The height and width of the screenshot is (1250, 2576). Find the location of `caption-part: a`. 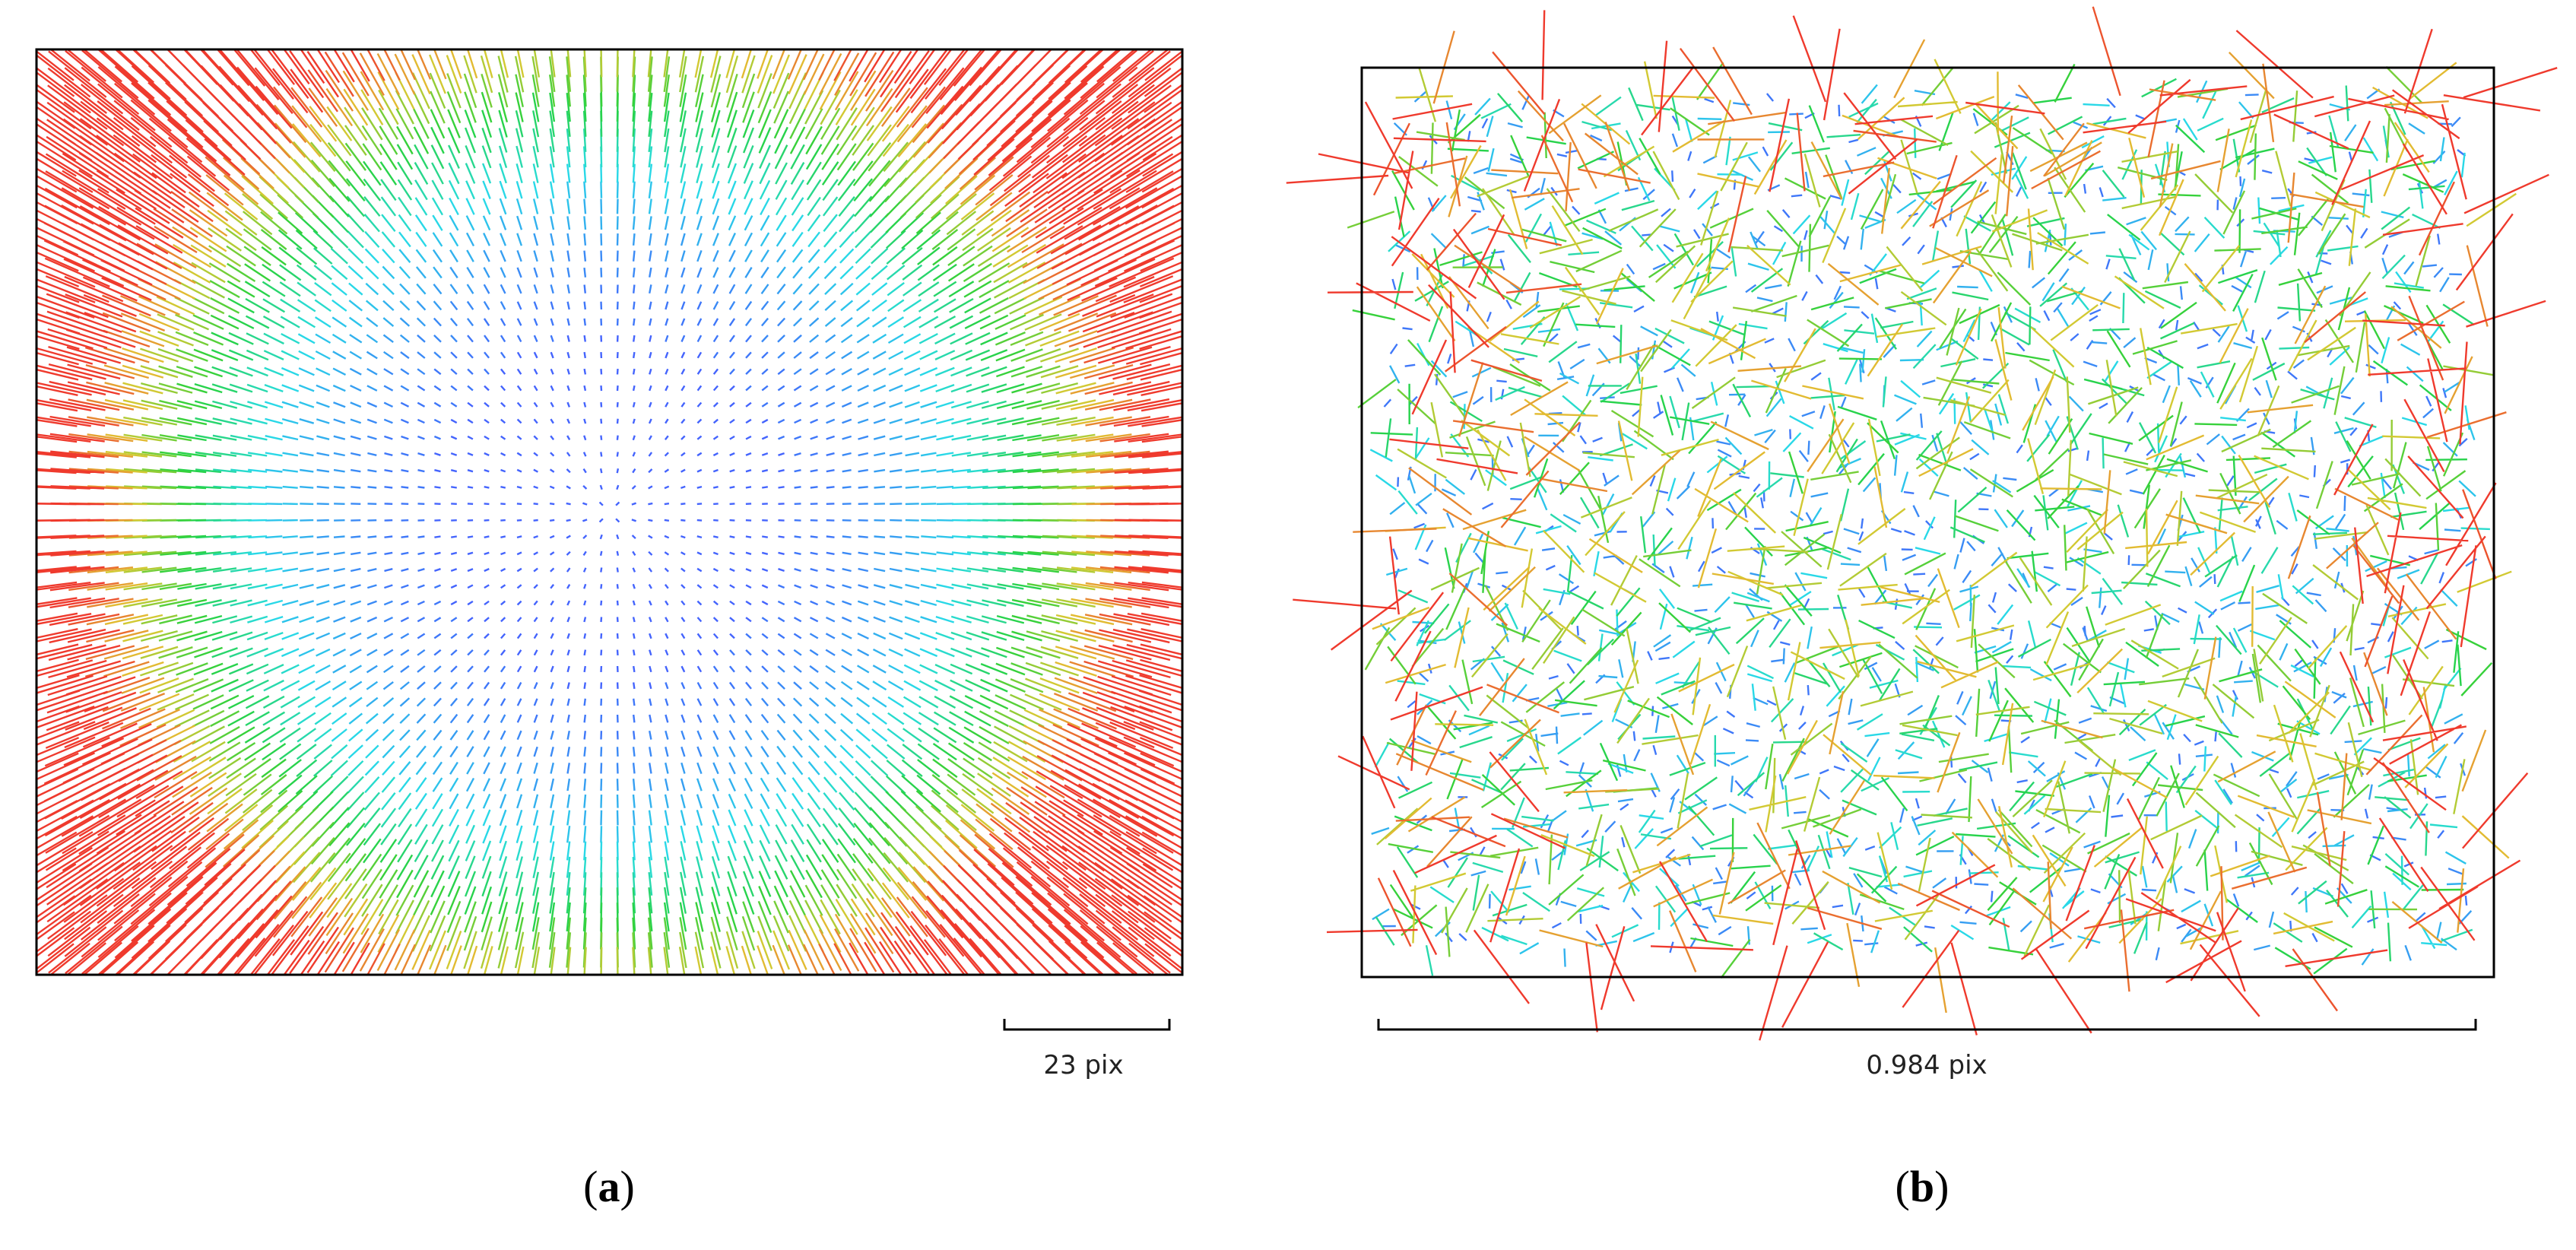

caption-part: a is located at coordinates (609, 1186).